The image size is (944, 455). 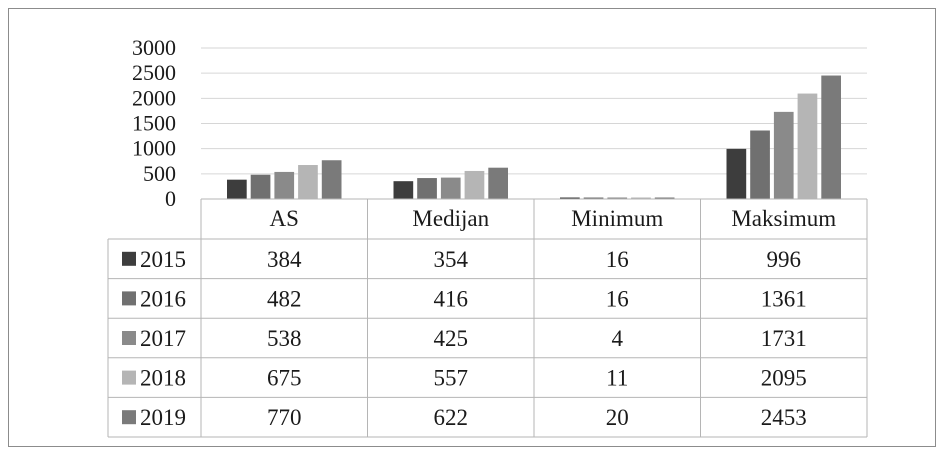 I want to click on data-label: 20, so click(x=617, y=417).